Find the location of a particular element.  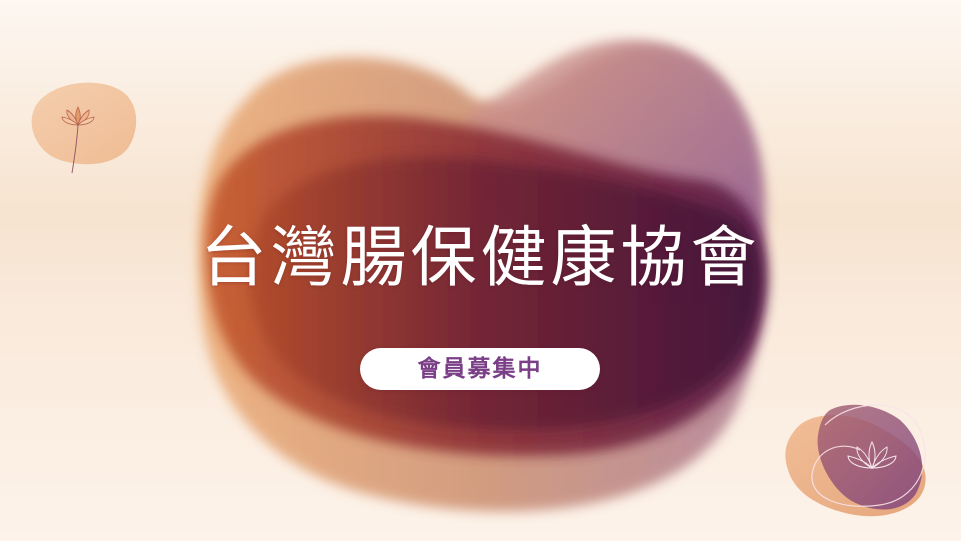

small-blob-bottom-right-purple is located at coordinates (870, 457).